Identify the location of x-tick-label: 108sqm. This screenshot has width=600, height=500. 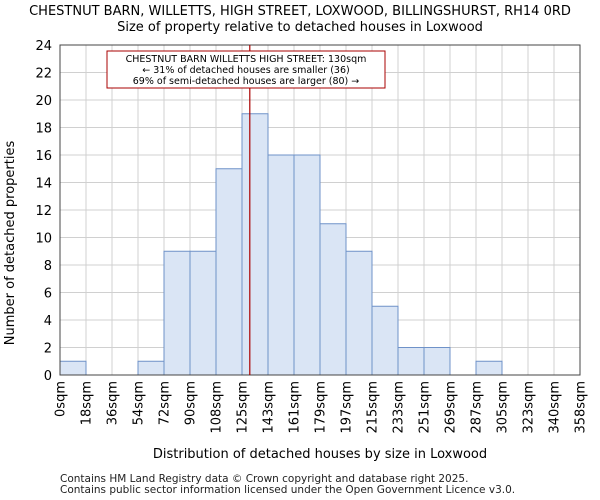
(217, 407).